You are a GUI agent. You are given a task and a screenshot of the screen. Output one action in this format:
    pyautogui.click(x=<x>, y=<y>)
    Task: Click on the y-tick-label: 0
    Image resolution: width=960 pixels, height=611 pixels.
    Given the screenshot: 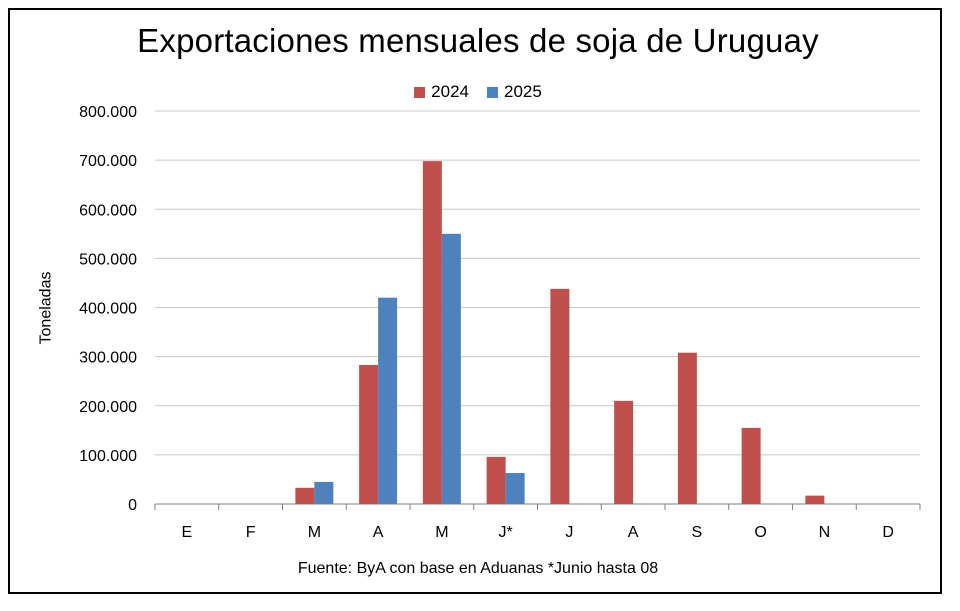 What is the action you would take?
    pyautogui.click(x=132, y=505)
    